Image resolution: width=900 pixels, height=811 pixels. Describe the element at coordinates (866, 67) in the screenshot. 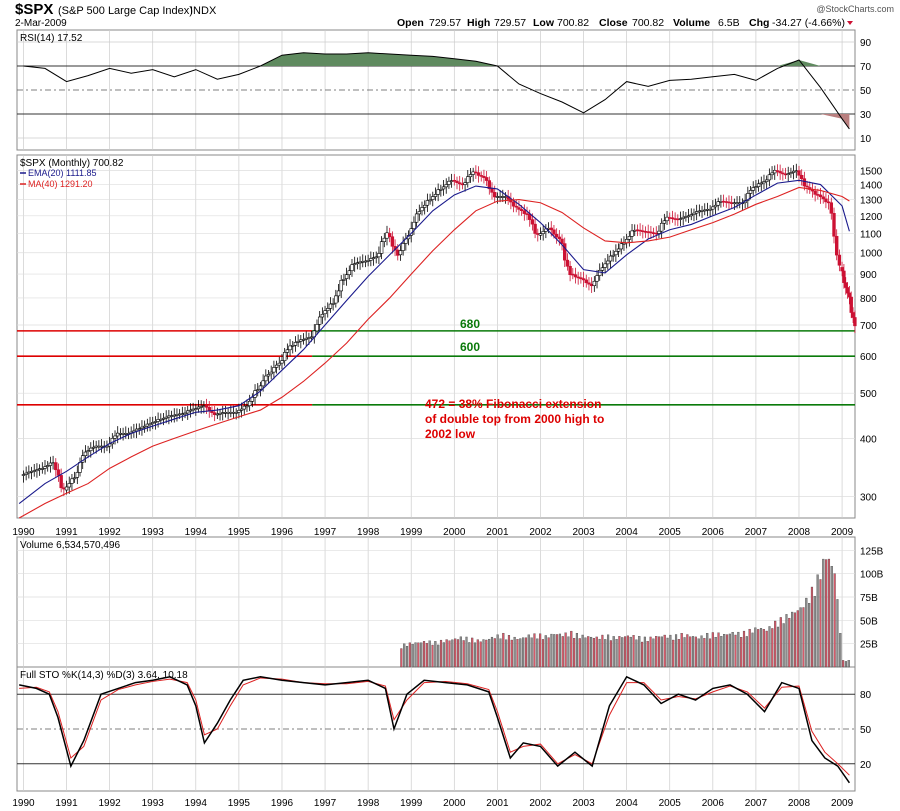

I see `rsi-tick-label: 70` at that location.